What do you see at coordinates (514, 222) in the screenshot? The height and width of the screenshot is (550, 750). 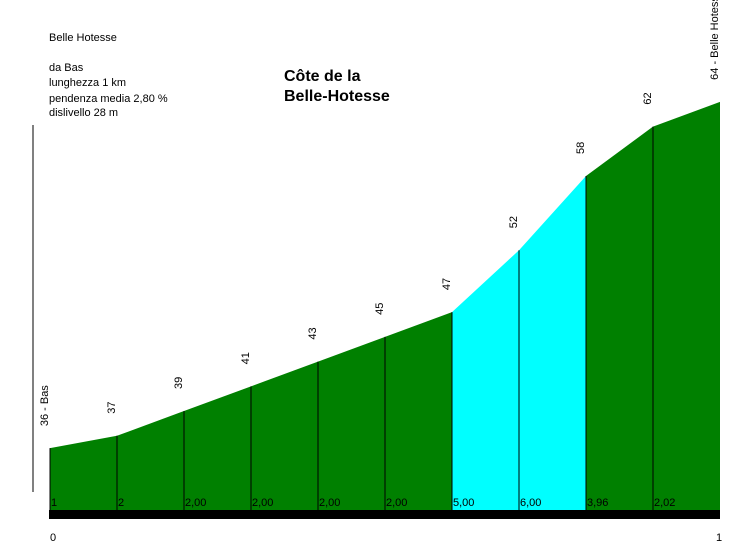 I see `elevation-point-label-8: 52` at bounding box center [514, 222].